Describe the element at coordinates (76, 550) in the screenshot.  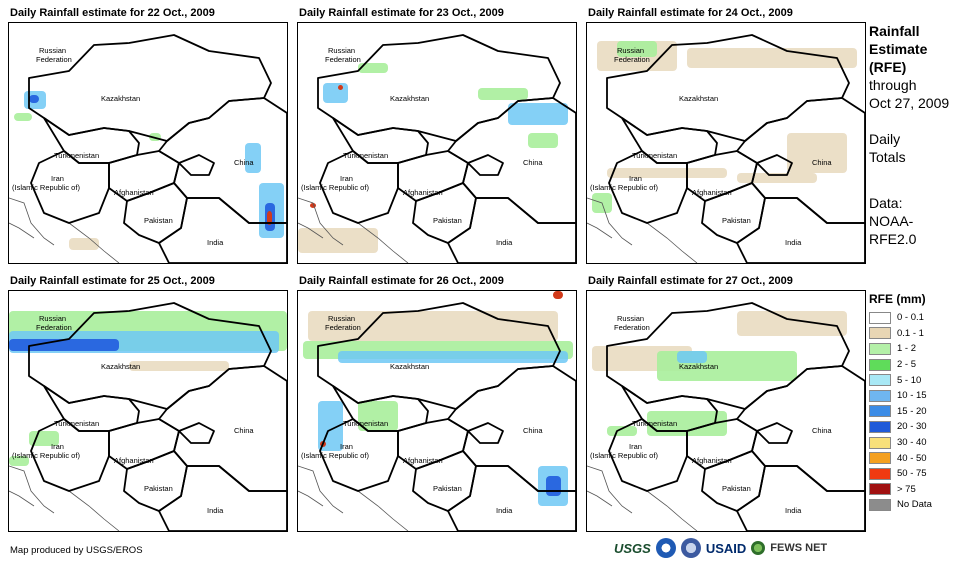
I see `map-credit: Map produced by USGS/EROS` at that location.